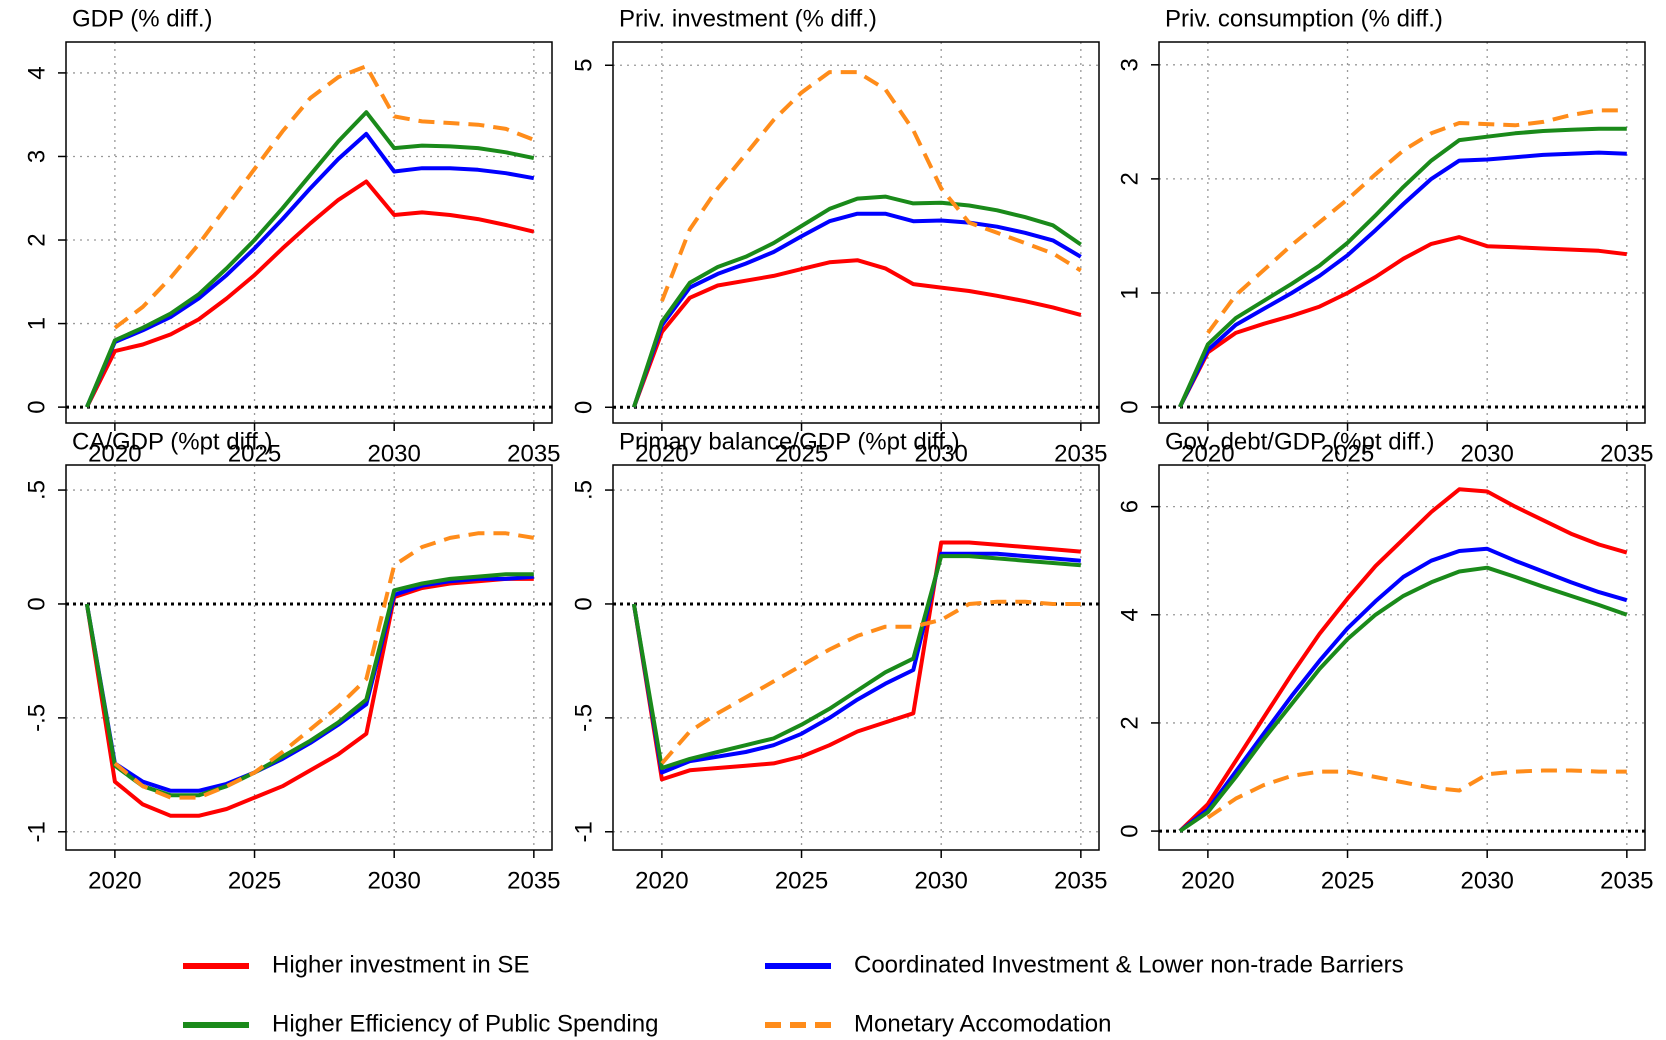 The width and height of the screenshot is (1666, 1040). What do you see at coordinates (142, 18) in the screenshot?
I see `panel-title: GDP (% diff.)` at bounding box center [142, 18].